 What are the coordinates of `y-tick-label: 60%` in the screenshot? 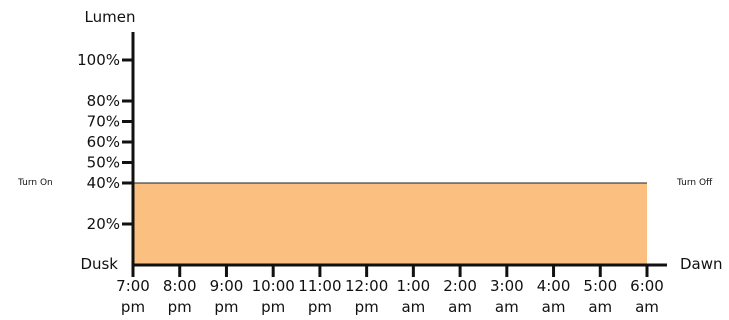 It's located at (103, 142).